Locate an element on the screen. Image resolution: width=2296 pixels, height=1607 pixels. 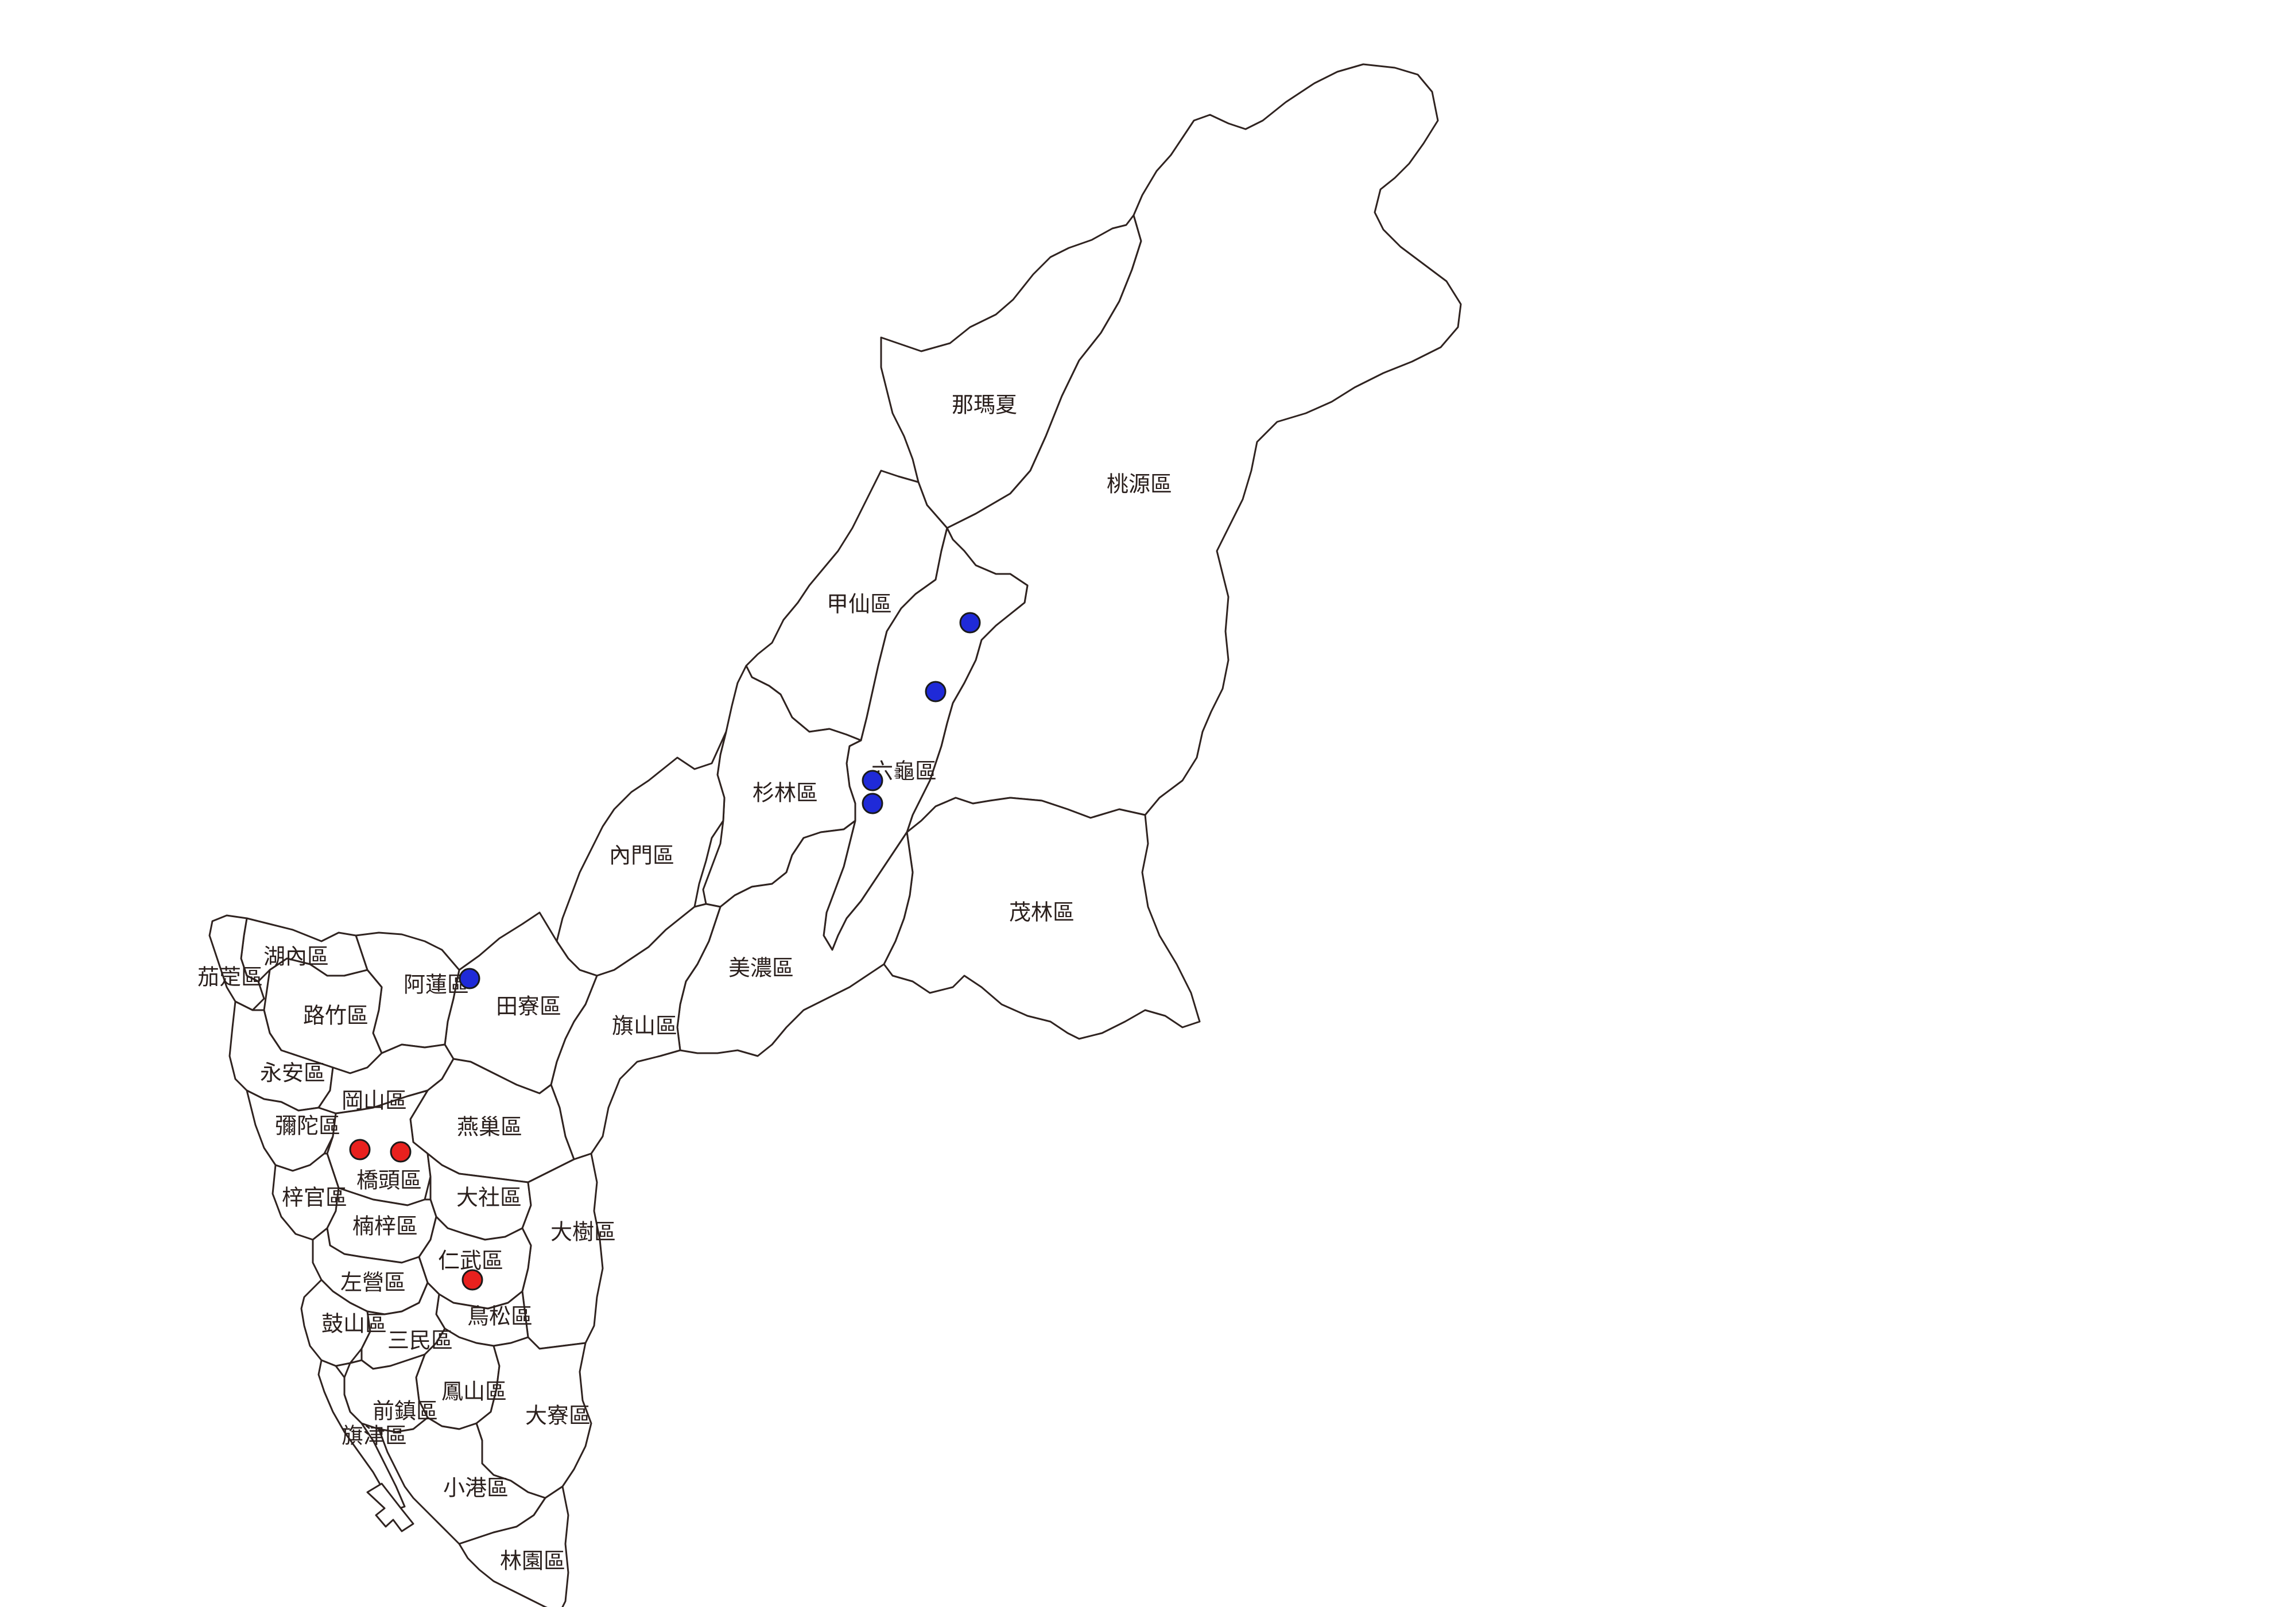
label-linyuan: 林園區 is located at coordinates (532, 1561).